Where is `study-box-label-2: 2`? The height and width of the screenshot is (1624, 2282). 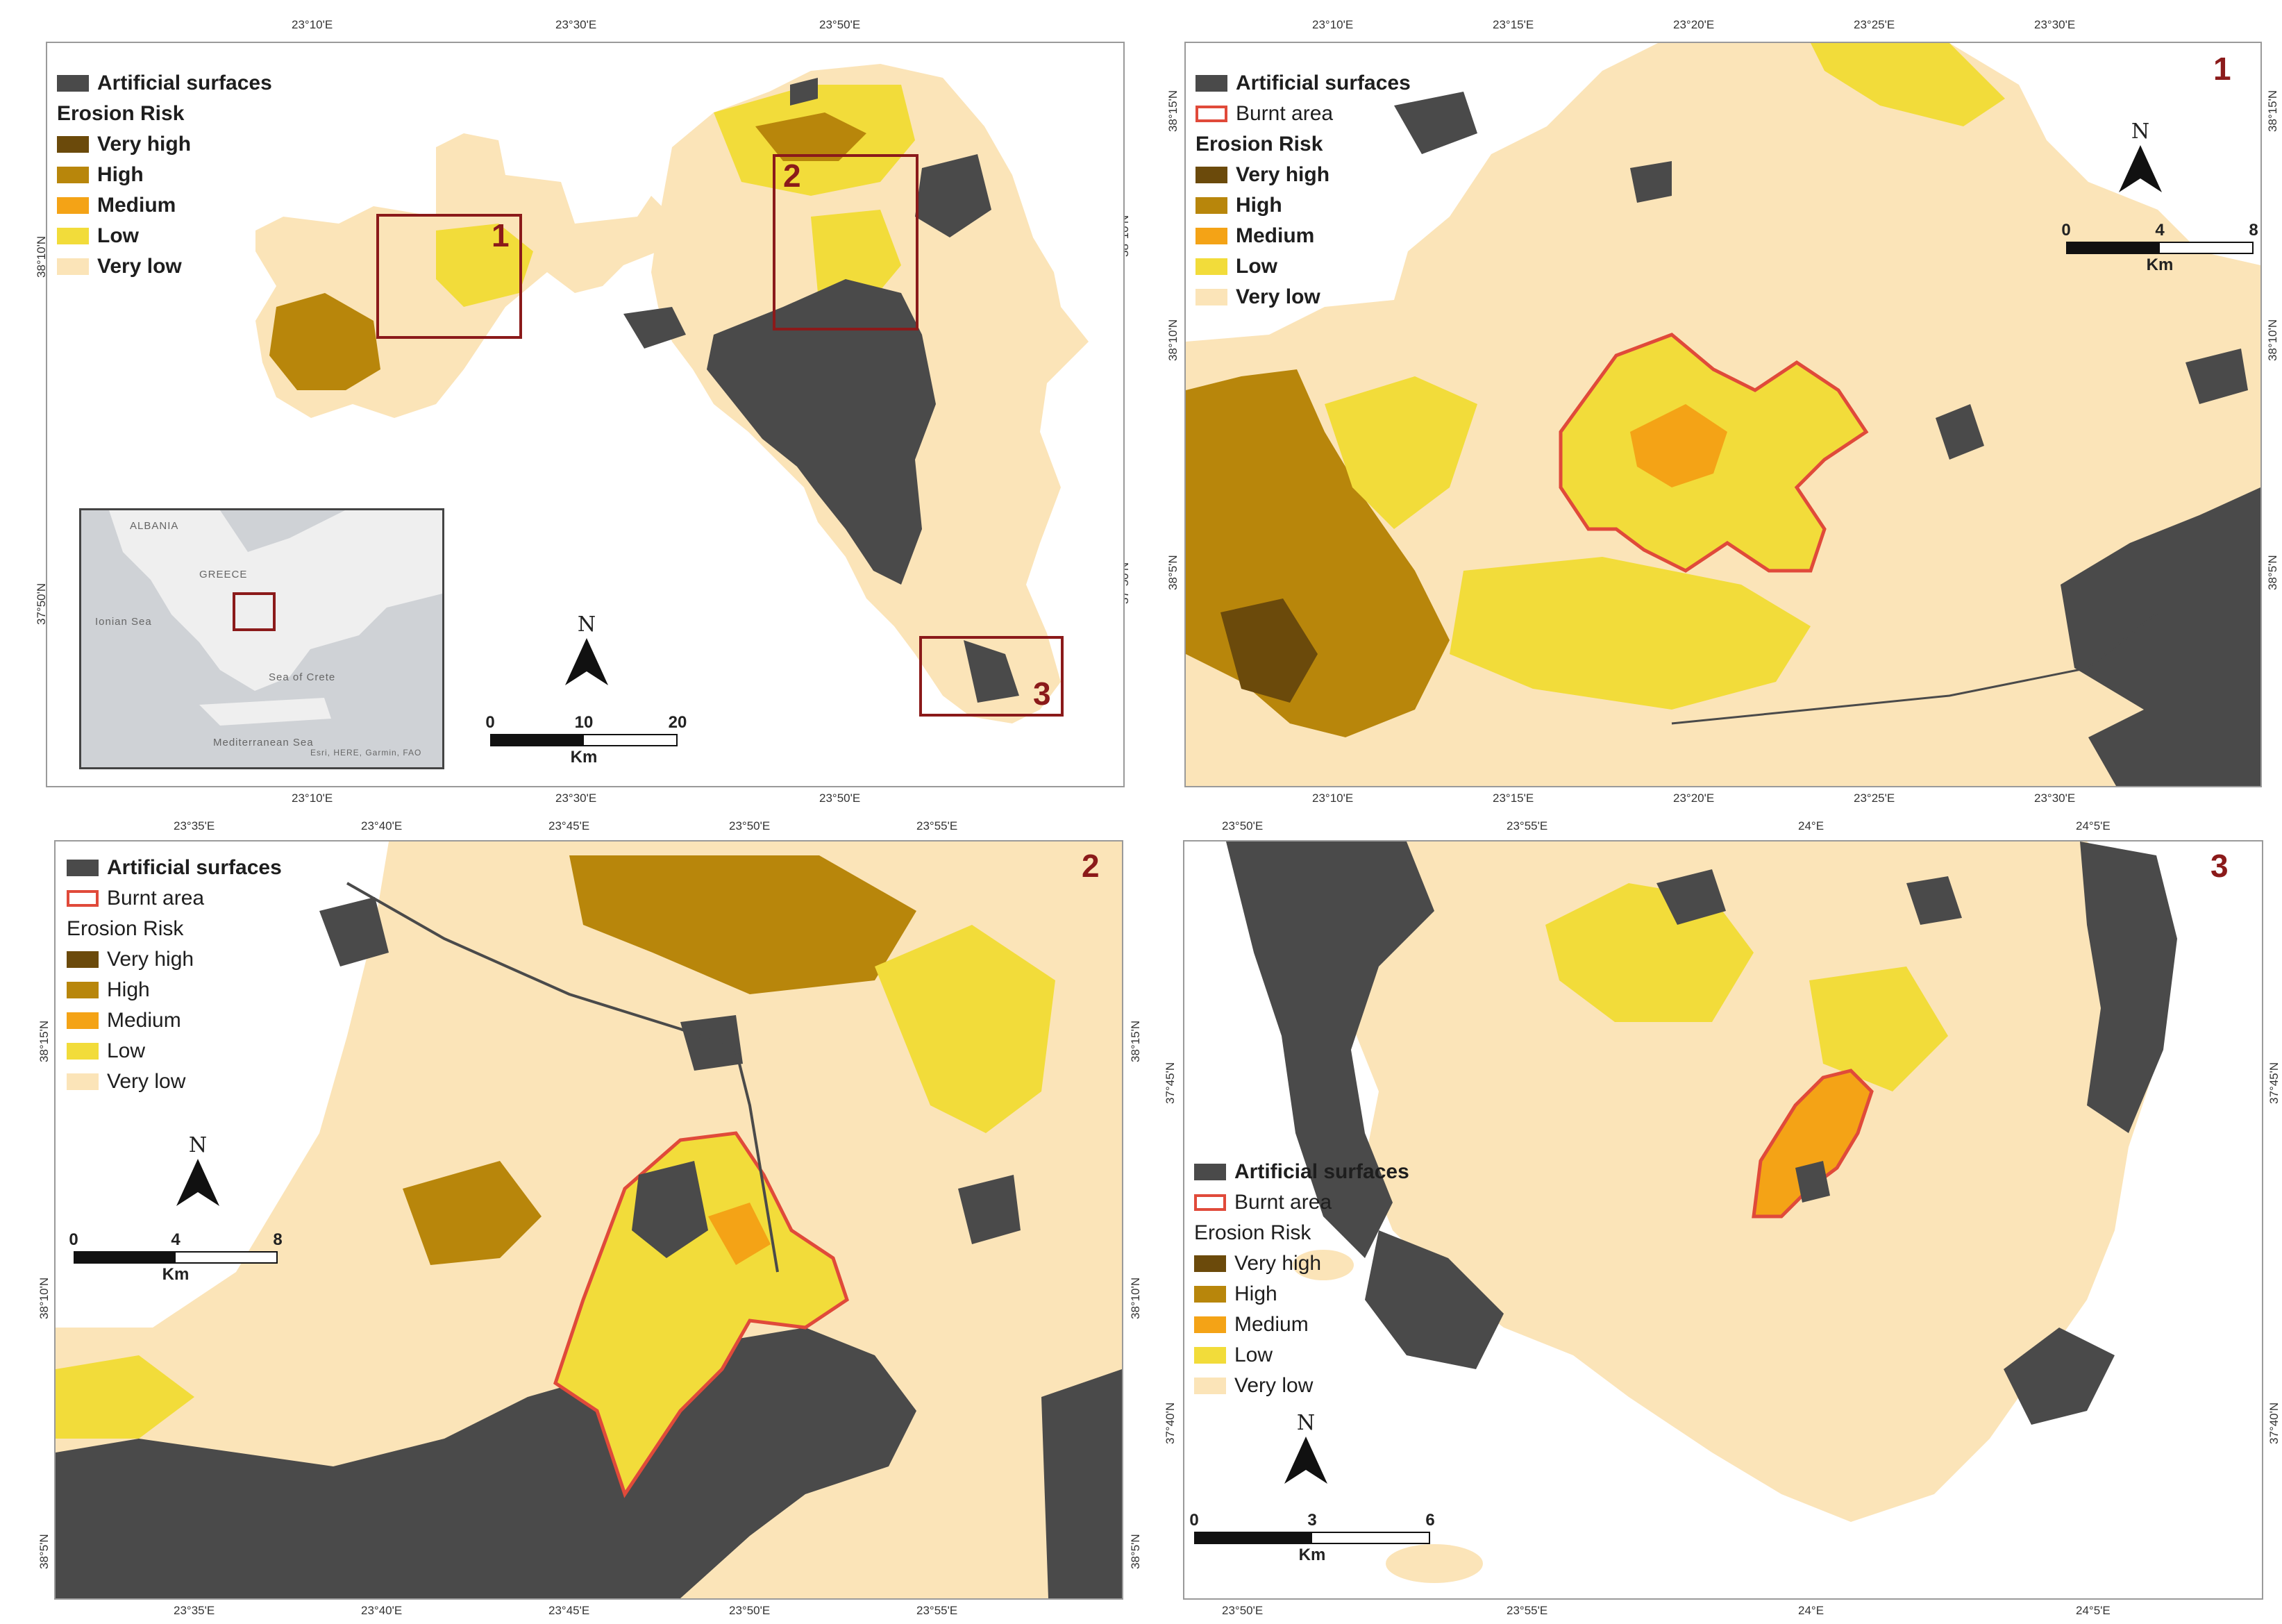
study-box-label-2: 2 is located at coordinates (792, 176).